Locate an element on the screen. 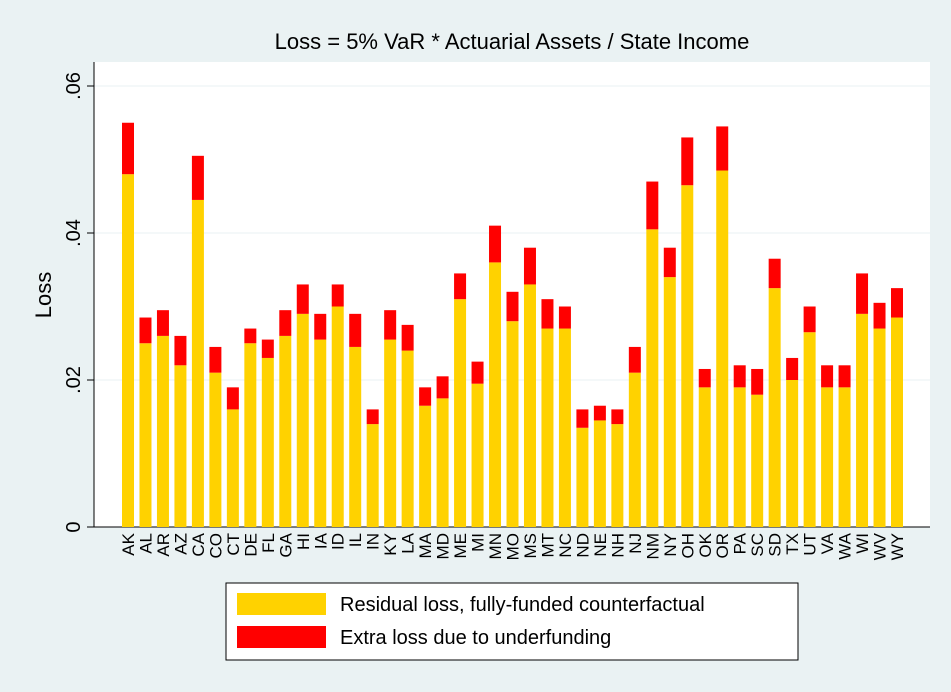 The width and height of the screenshot is (951, 692). x-tick-label: SC is located at coordinates (757, 545).